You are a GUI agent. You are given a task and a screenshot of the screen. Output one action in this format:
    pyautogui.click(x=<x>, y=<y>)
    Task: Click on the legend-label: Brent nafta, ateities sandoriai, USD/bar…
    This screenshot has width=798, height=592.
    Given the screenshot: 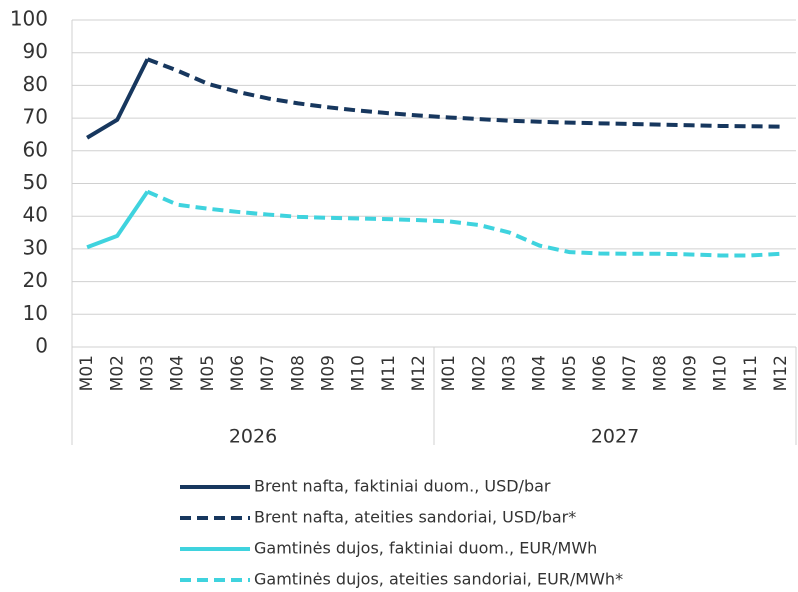 What is the action you would take?
    pyautogui.click(x=415, y=517)
    